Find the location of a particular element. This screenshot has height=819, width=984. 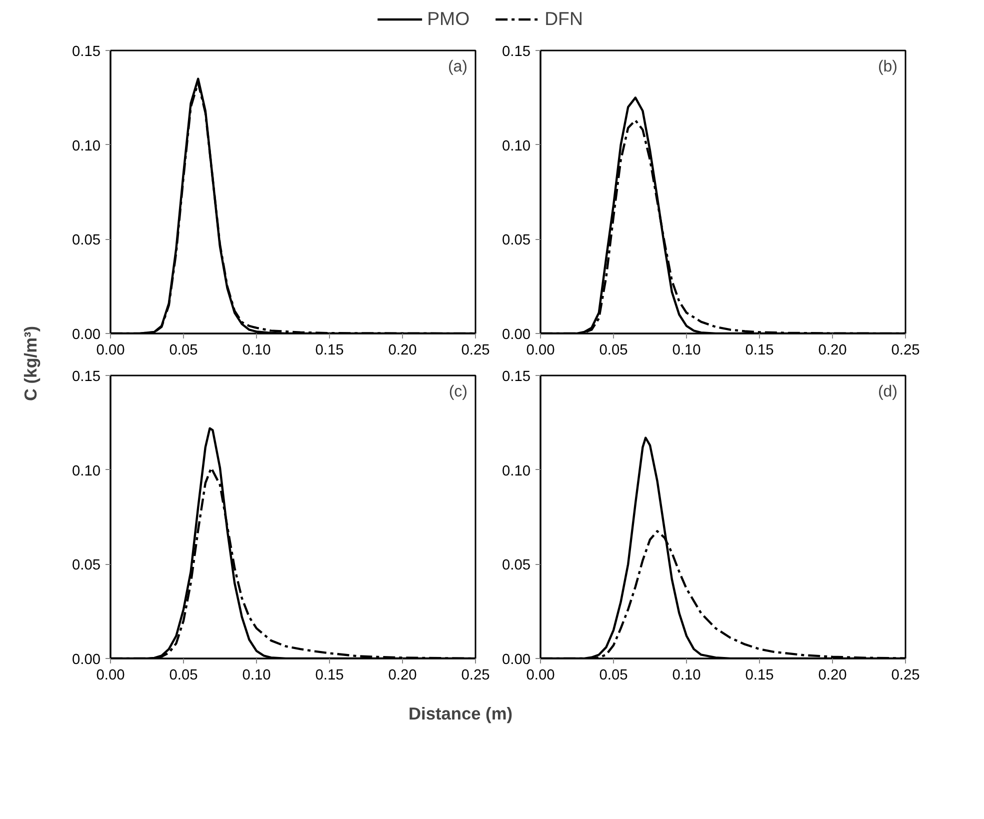

x-axis-title: Distance (m) is located at coordinates (460, 714).